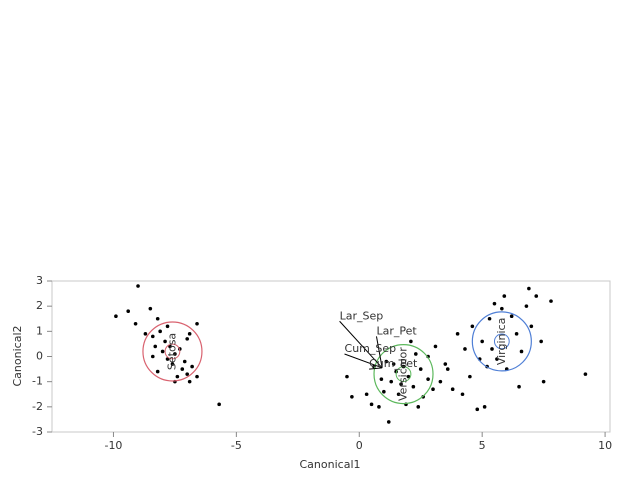  What do you see at coordinates (605, 445) in the screenshot?
I see `x-tick-label: 10` at bounding box center [605, 445].